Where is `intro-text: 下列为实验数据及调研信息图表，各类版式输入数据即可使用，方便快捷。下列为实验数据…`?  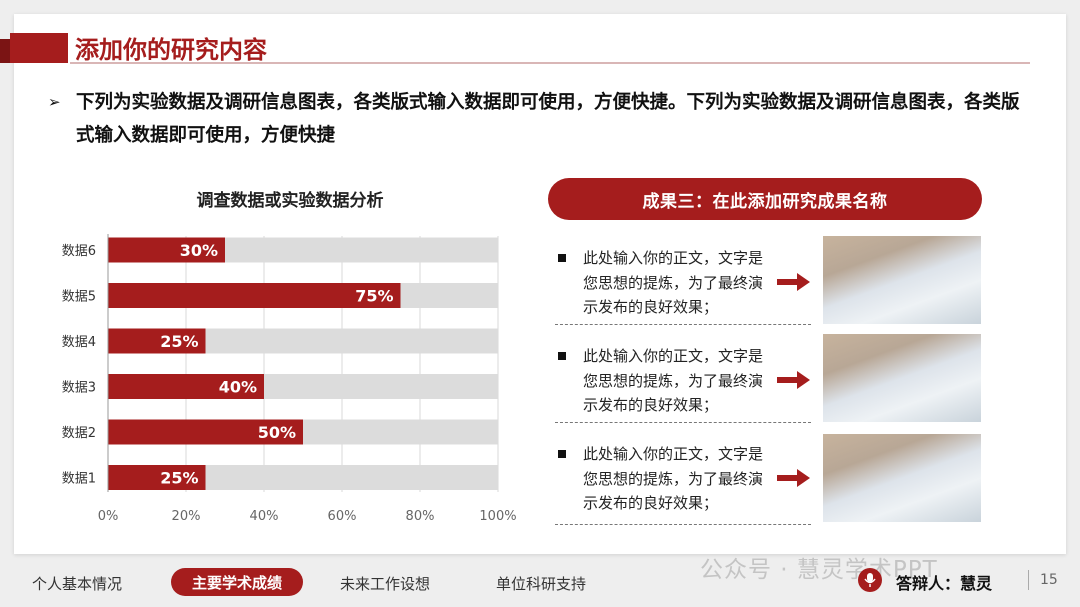
intro-text: 下列为实验数据及调研信息图表，各类版式输入数据即可使用，方便快捷。下列为实验数据… is located at coordinates (548, 119).